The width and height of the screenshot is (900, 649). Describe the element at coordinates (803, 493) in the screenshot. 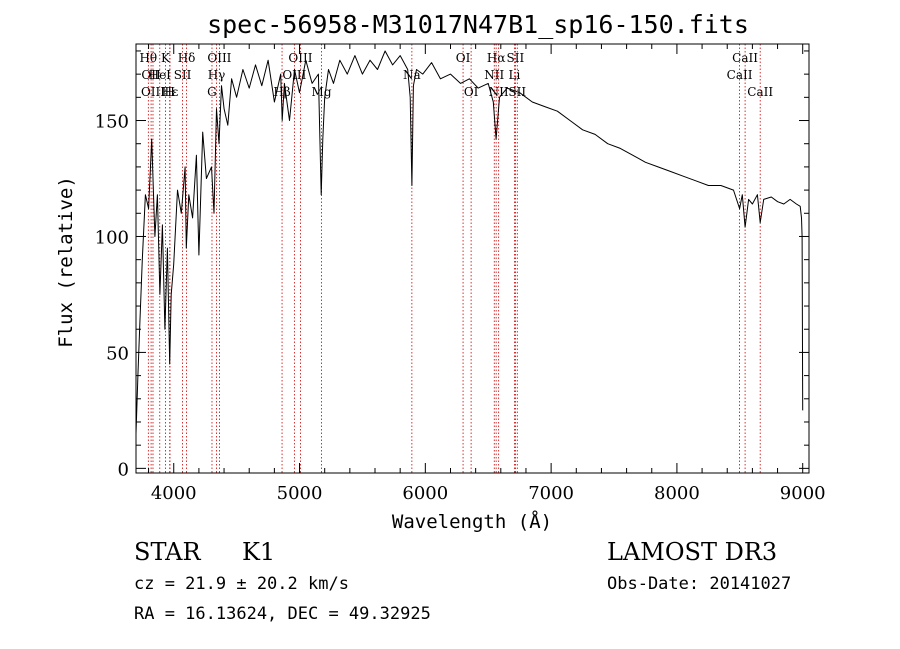

I see `x-tick-label-5: 9000` at that location.